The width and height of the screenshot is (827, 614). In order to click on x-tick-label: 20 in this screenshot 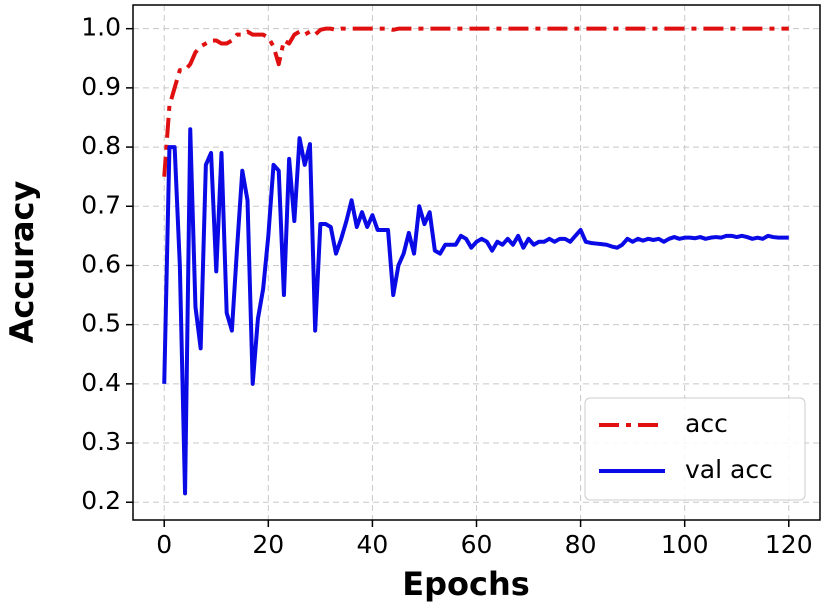, I will do `click(268, 544)`.